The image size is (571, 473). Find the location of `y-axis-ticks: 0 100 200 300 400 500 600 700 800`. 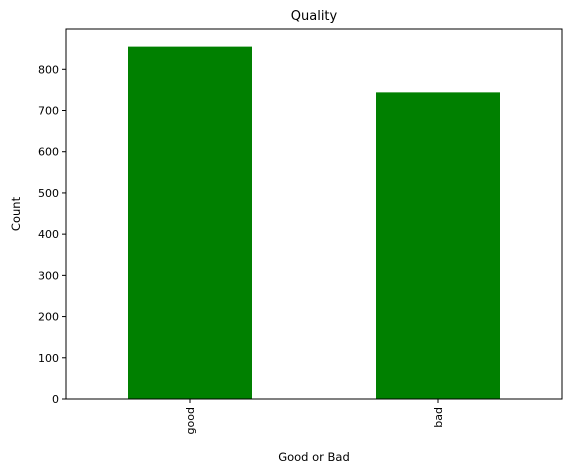

y-axis-ticks: 0 100 200 300 400 500 600 700 800 is located at coordinates (52, 234).